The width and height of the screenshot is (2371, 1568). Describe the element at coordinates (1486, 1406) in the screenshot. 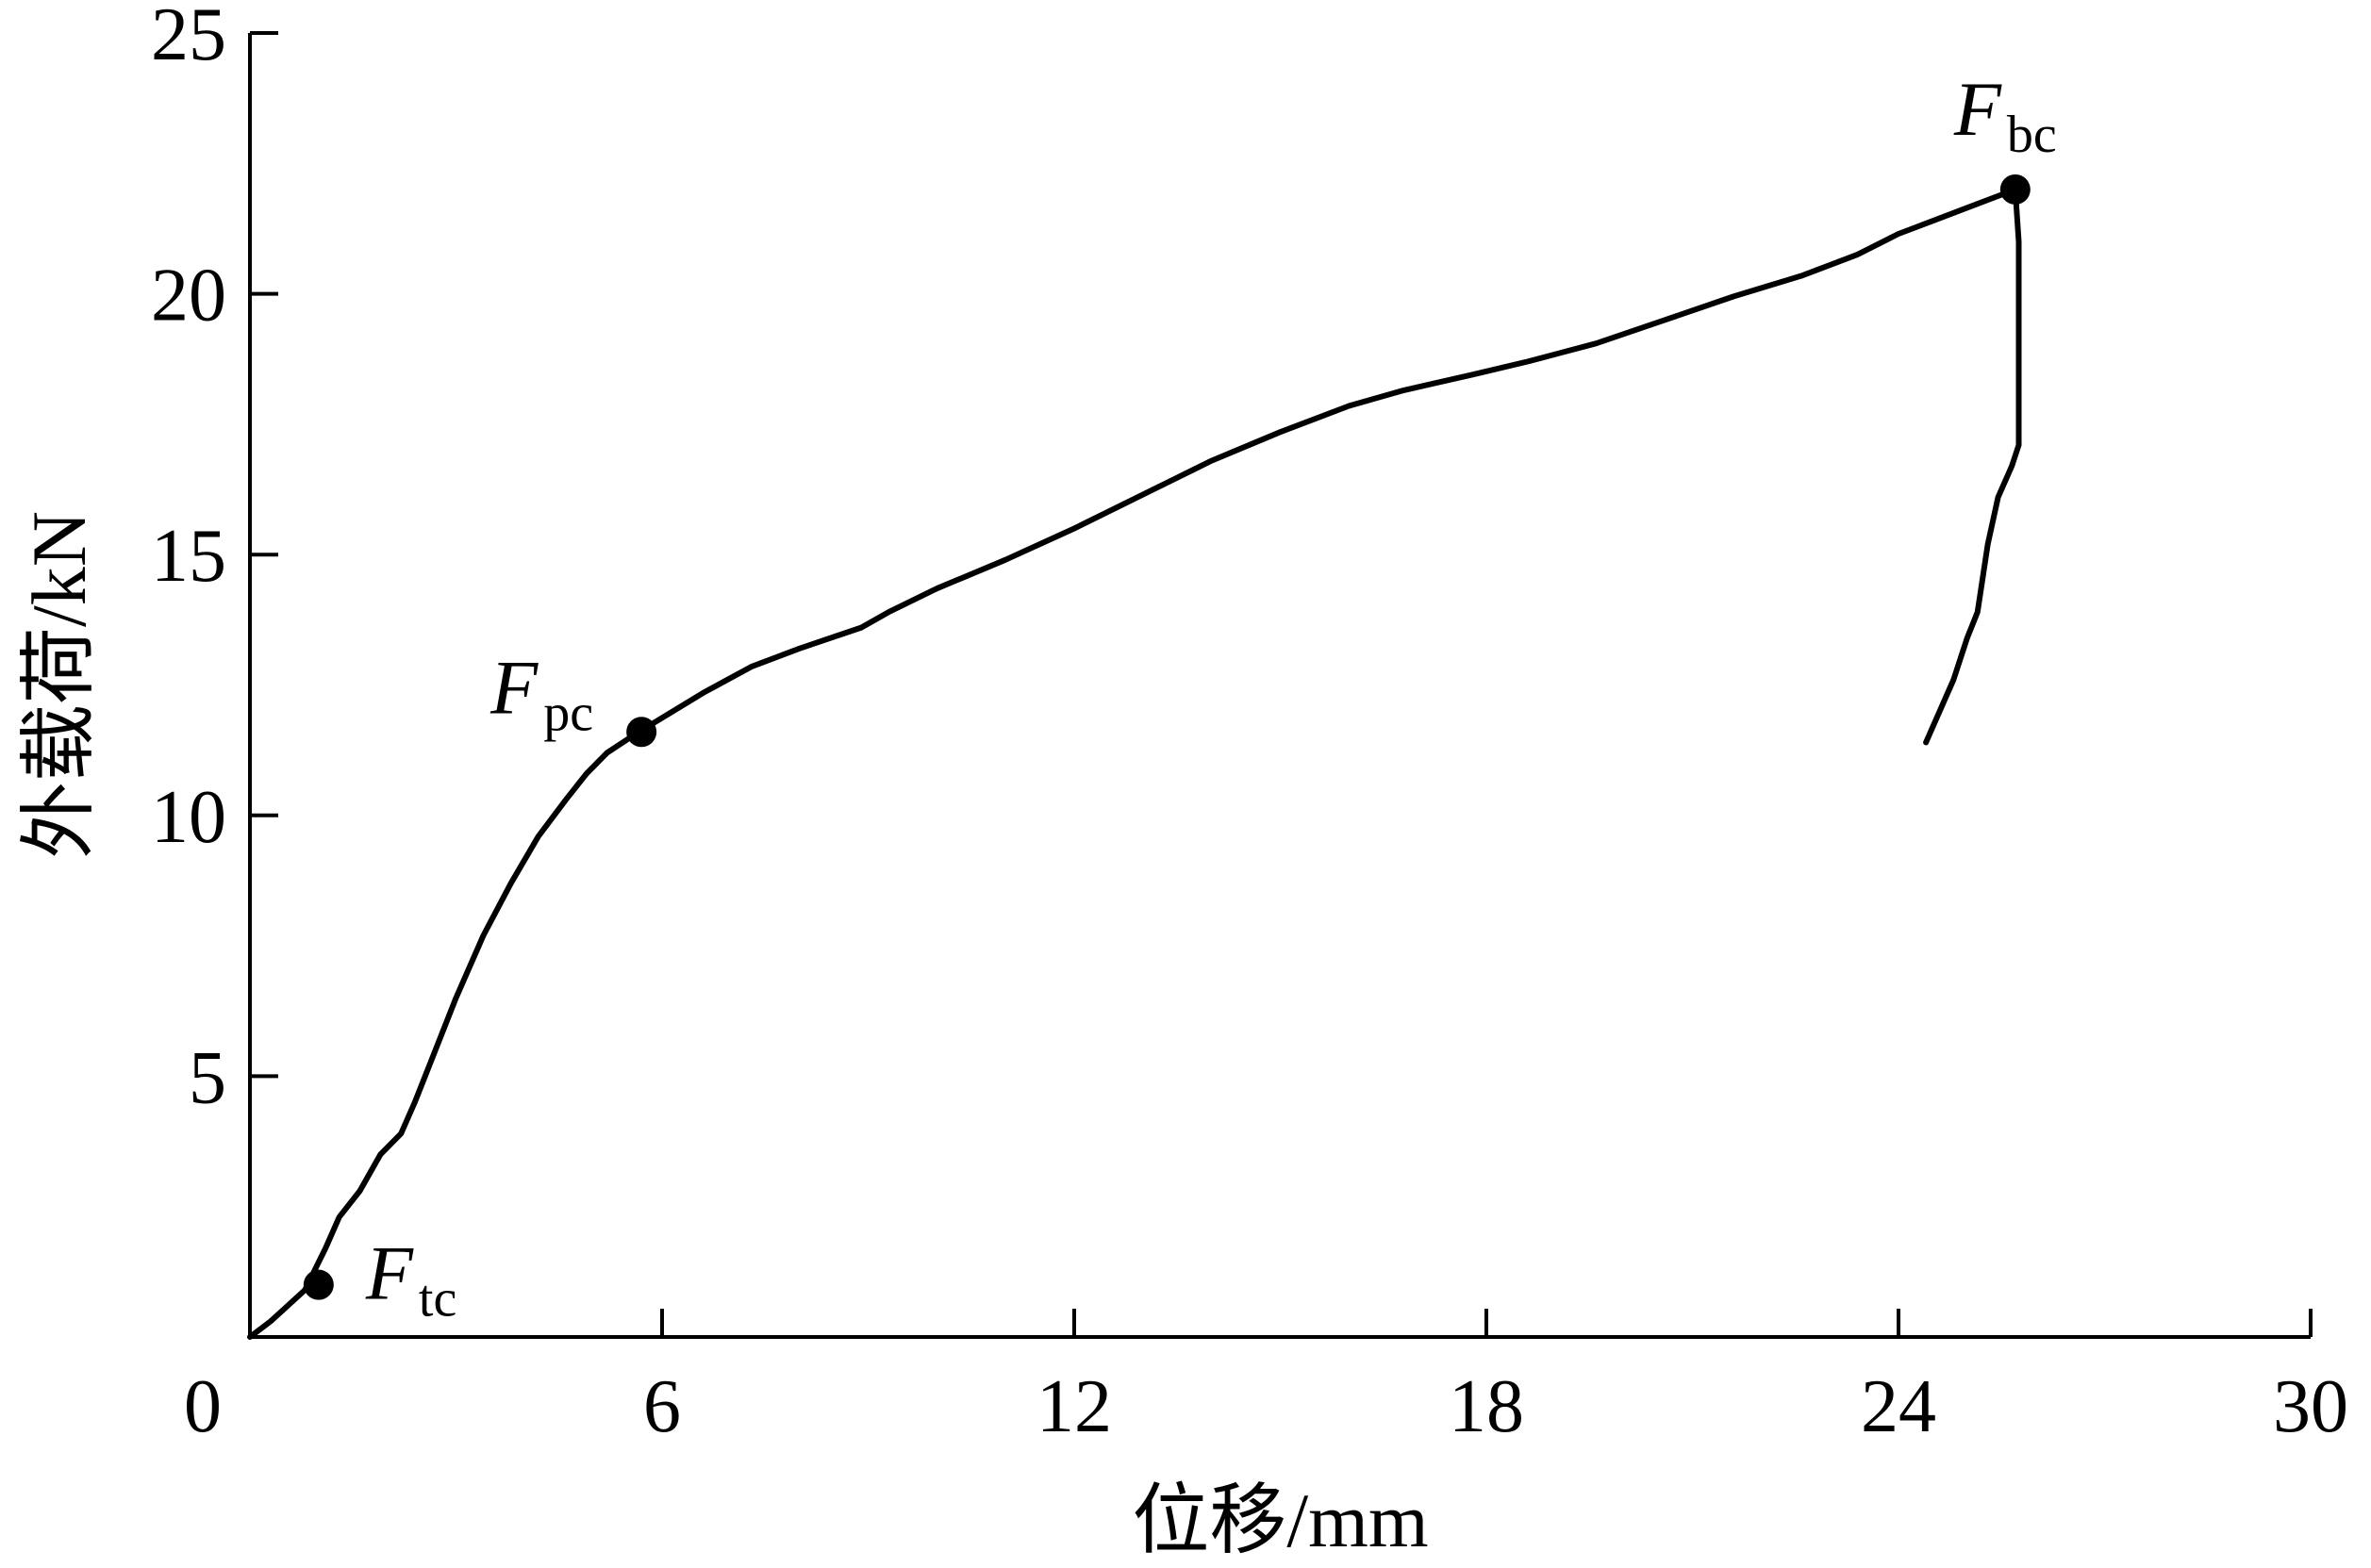

I see `x-tick-label: 18` at that location.